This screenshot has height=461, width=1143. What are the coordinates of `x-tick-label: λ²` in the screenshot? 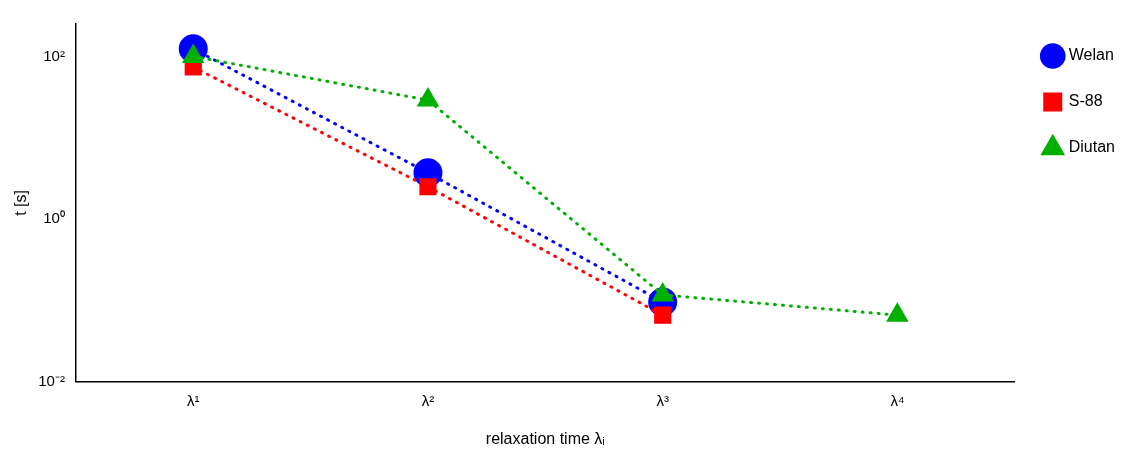 It's located at (428, 400).